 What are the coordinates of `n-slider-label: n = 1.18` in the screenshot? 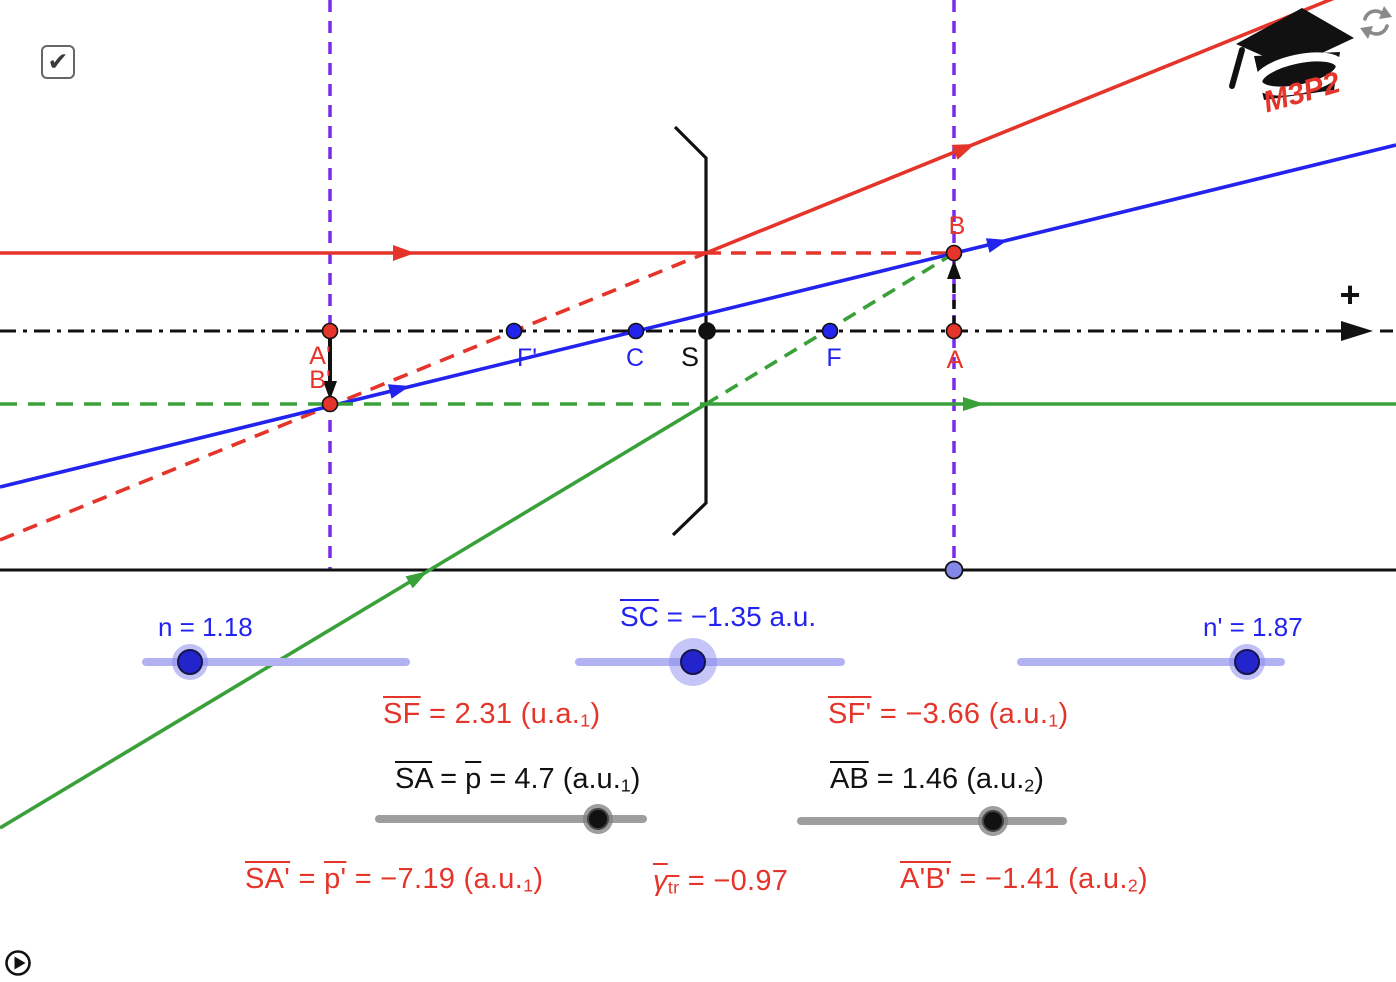 It's located at (205, 627).